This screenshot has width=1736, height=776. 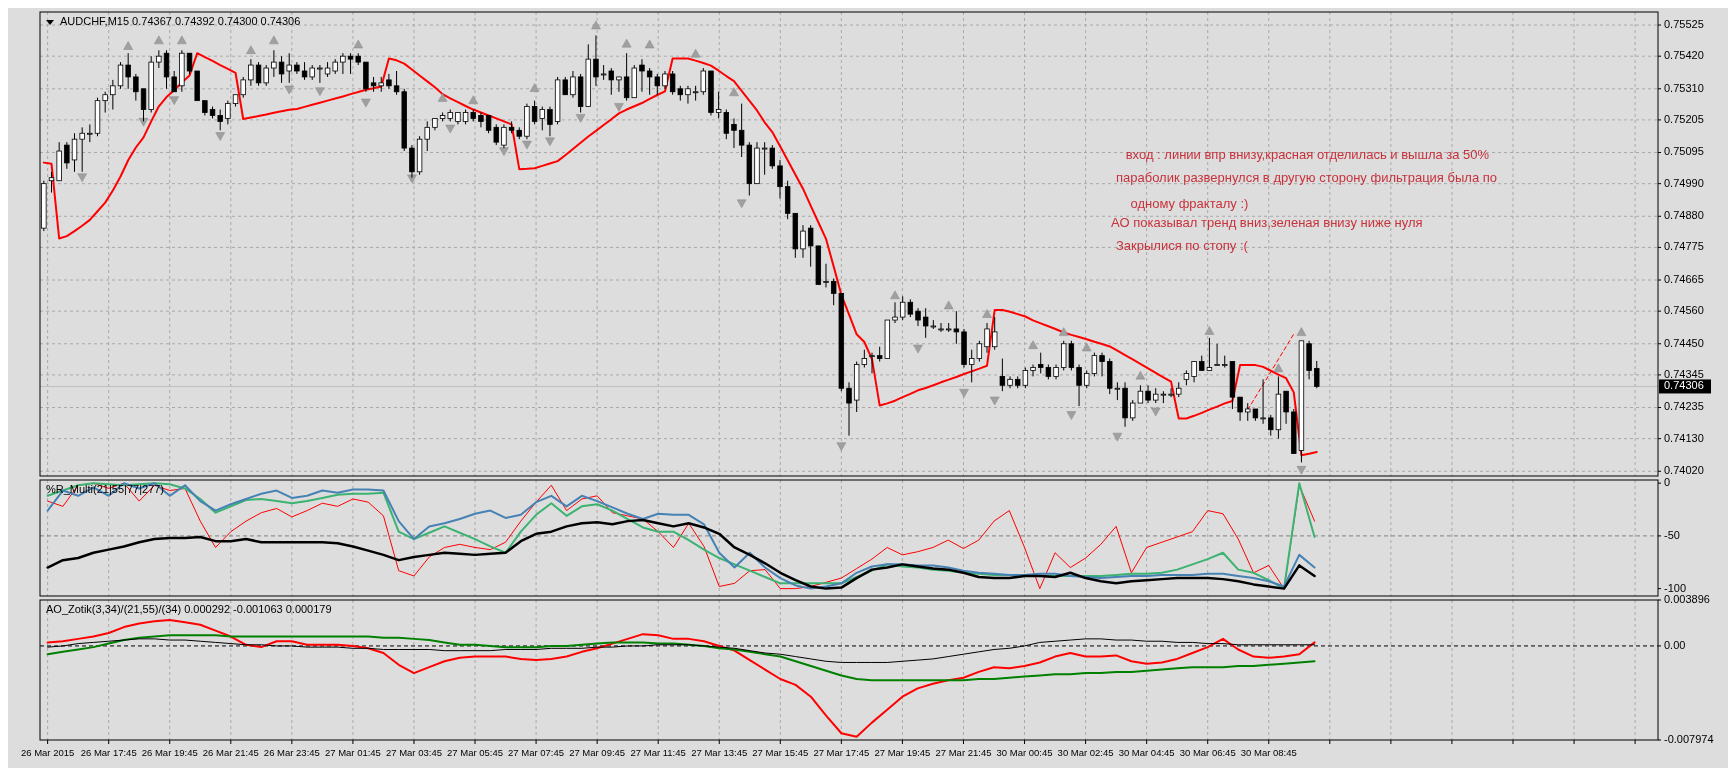 I want to click on x-tick-label: 27 Mar 07:45, so click(x=536, y=752).